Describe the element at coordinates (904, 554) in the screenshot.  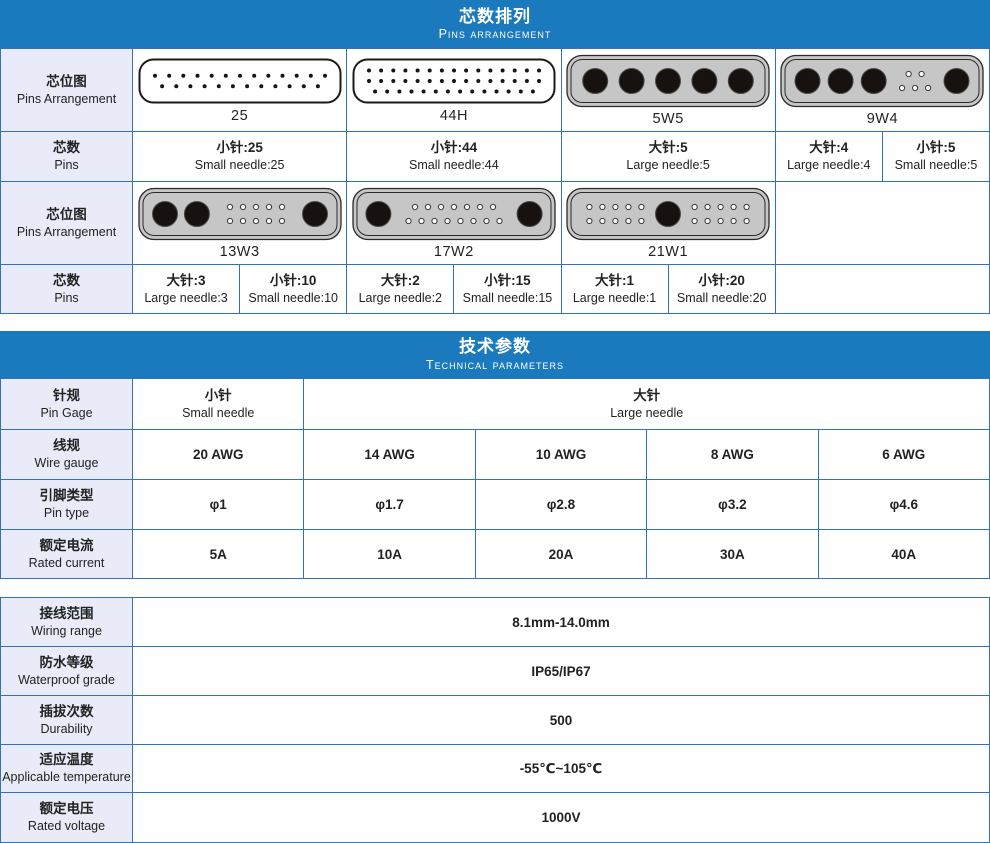
I see `tech-value: 40A` at that location.